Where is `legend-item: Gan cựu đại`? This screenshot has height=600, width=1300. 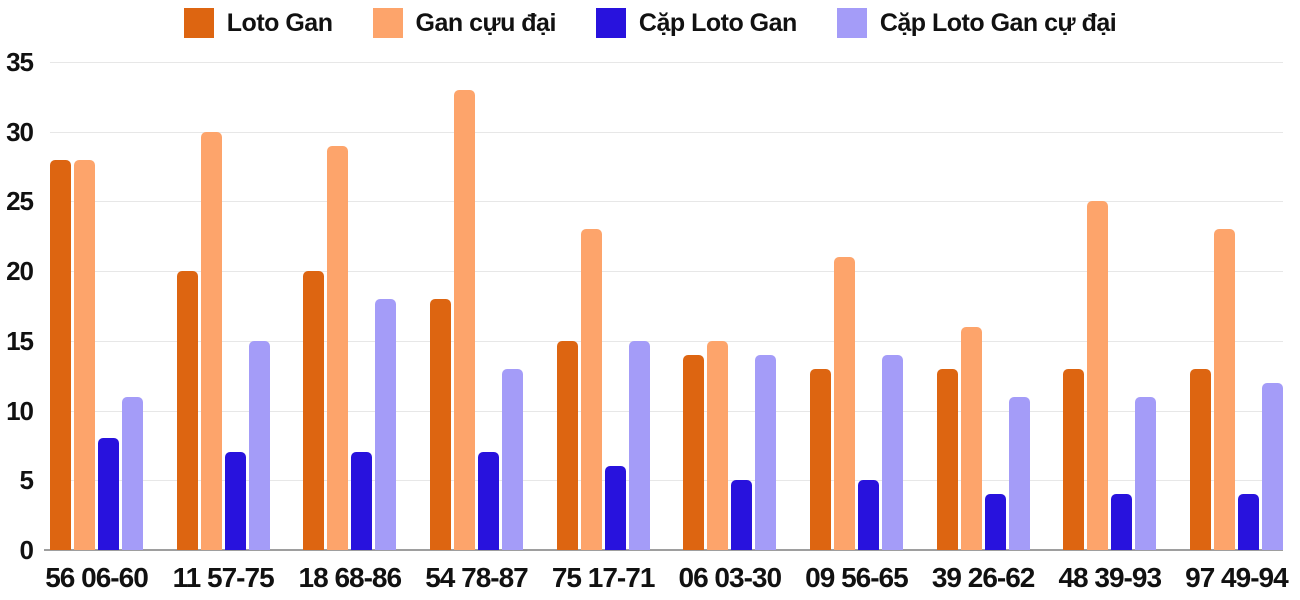
legend-item: Gan cựu đại is located at coordinates (464, 23).